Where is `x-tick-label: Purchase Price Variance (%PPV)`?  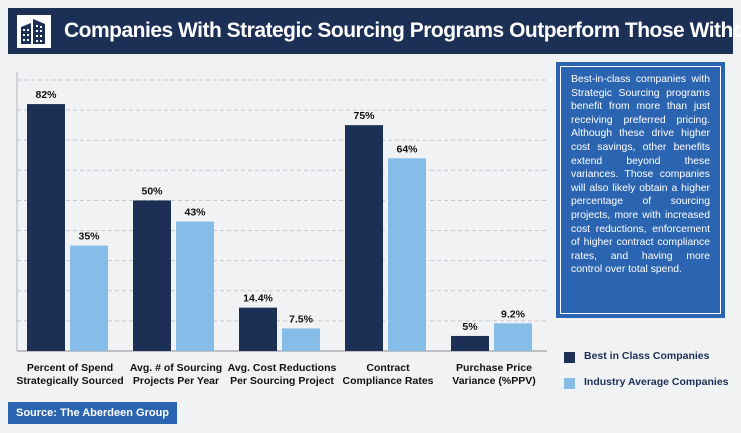 x-tick-label: Purchase Price Variance (%PPV) is located at coordinates (494, 375).